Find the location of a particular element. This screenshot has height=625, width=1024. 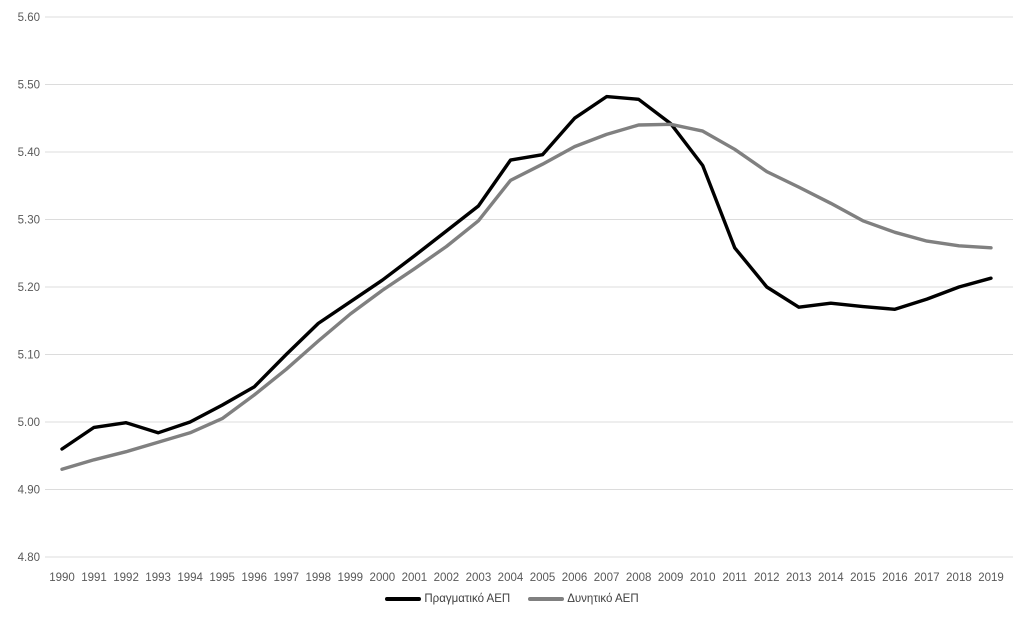

x-tick-label: 2002 is located at coordinates (447, 578).